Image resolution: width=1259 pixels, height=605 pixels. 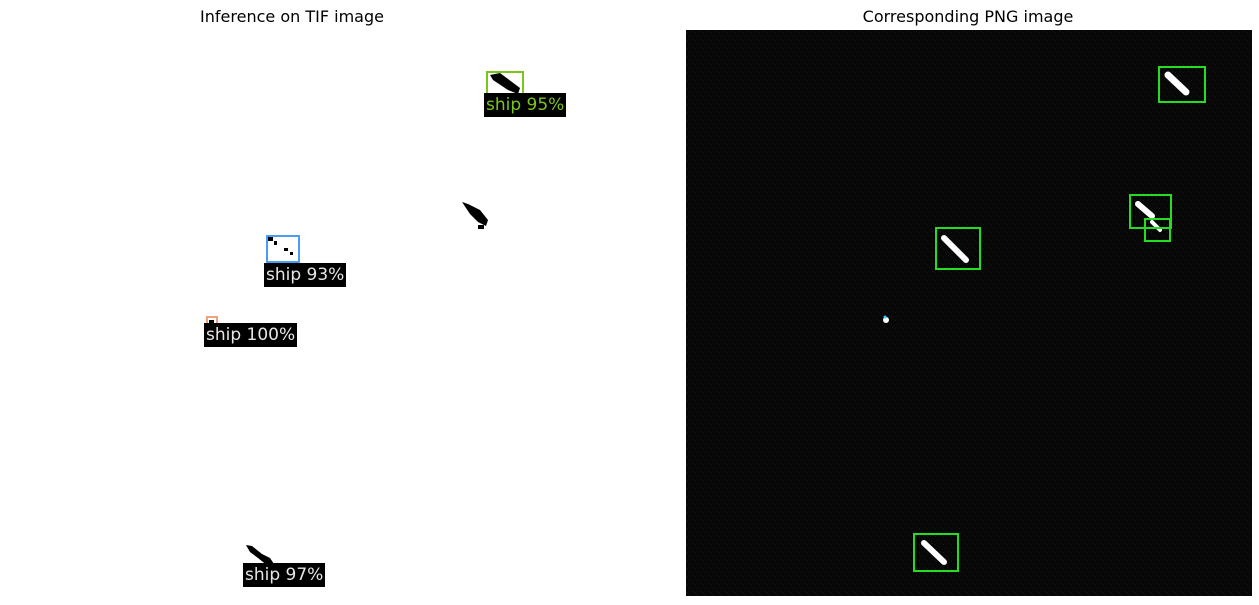 I want to click on detection-label-3: ship 100%, so click(x=251, y=335).